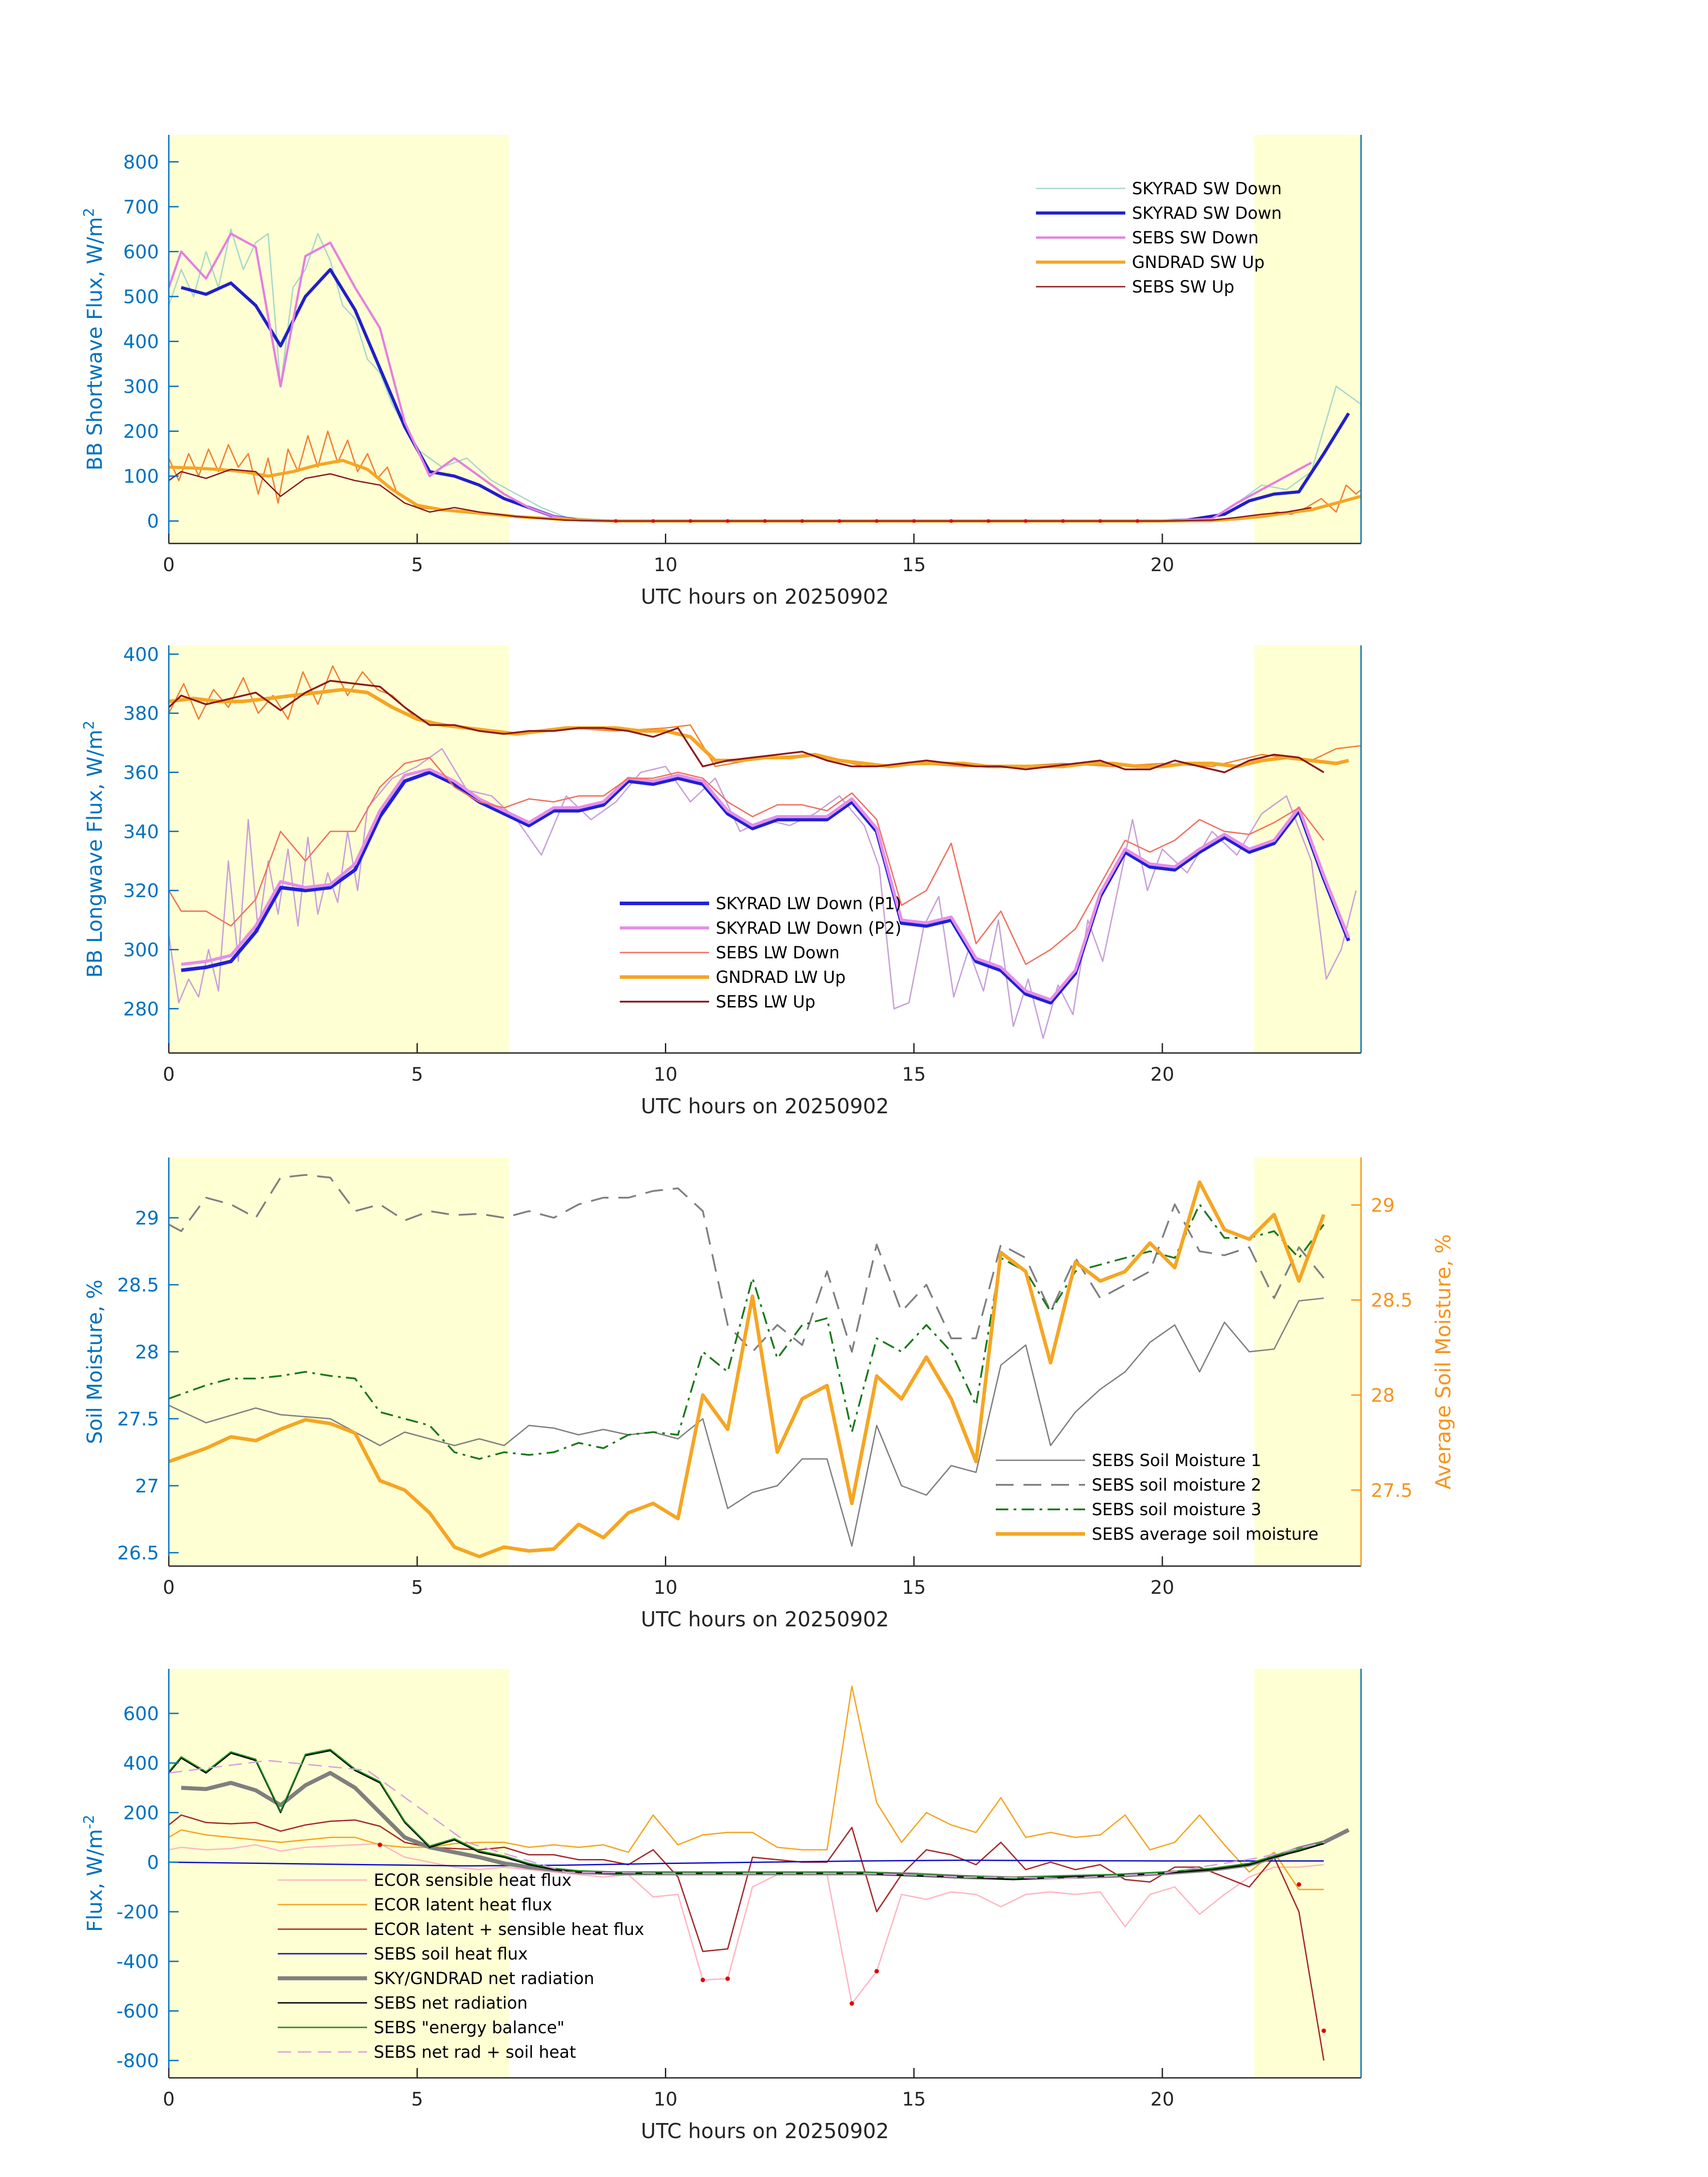 Image resolution: width=1708 pixels, height=2177 pixels. I want to click on series-line-skyrad-lw-down-p1, so click(765, 887).